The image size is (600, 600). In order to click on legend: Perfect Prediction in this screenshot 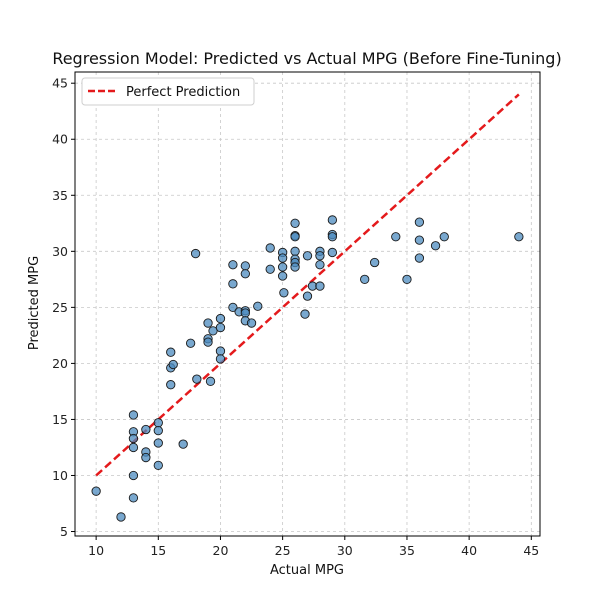, I will do `click(168, 91)`.